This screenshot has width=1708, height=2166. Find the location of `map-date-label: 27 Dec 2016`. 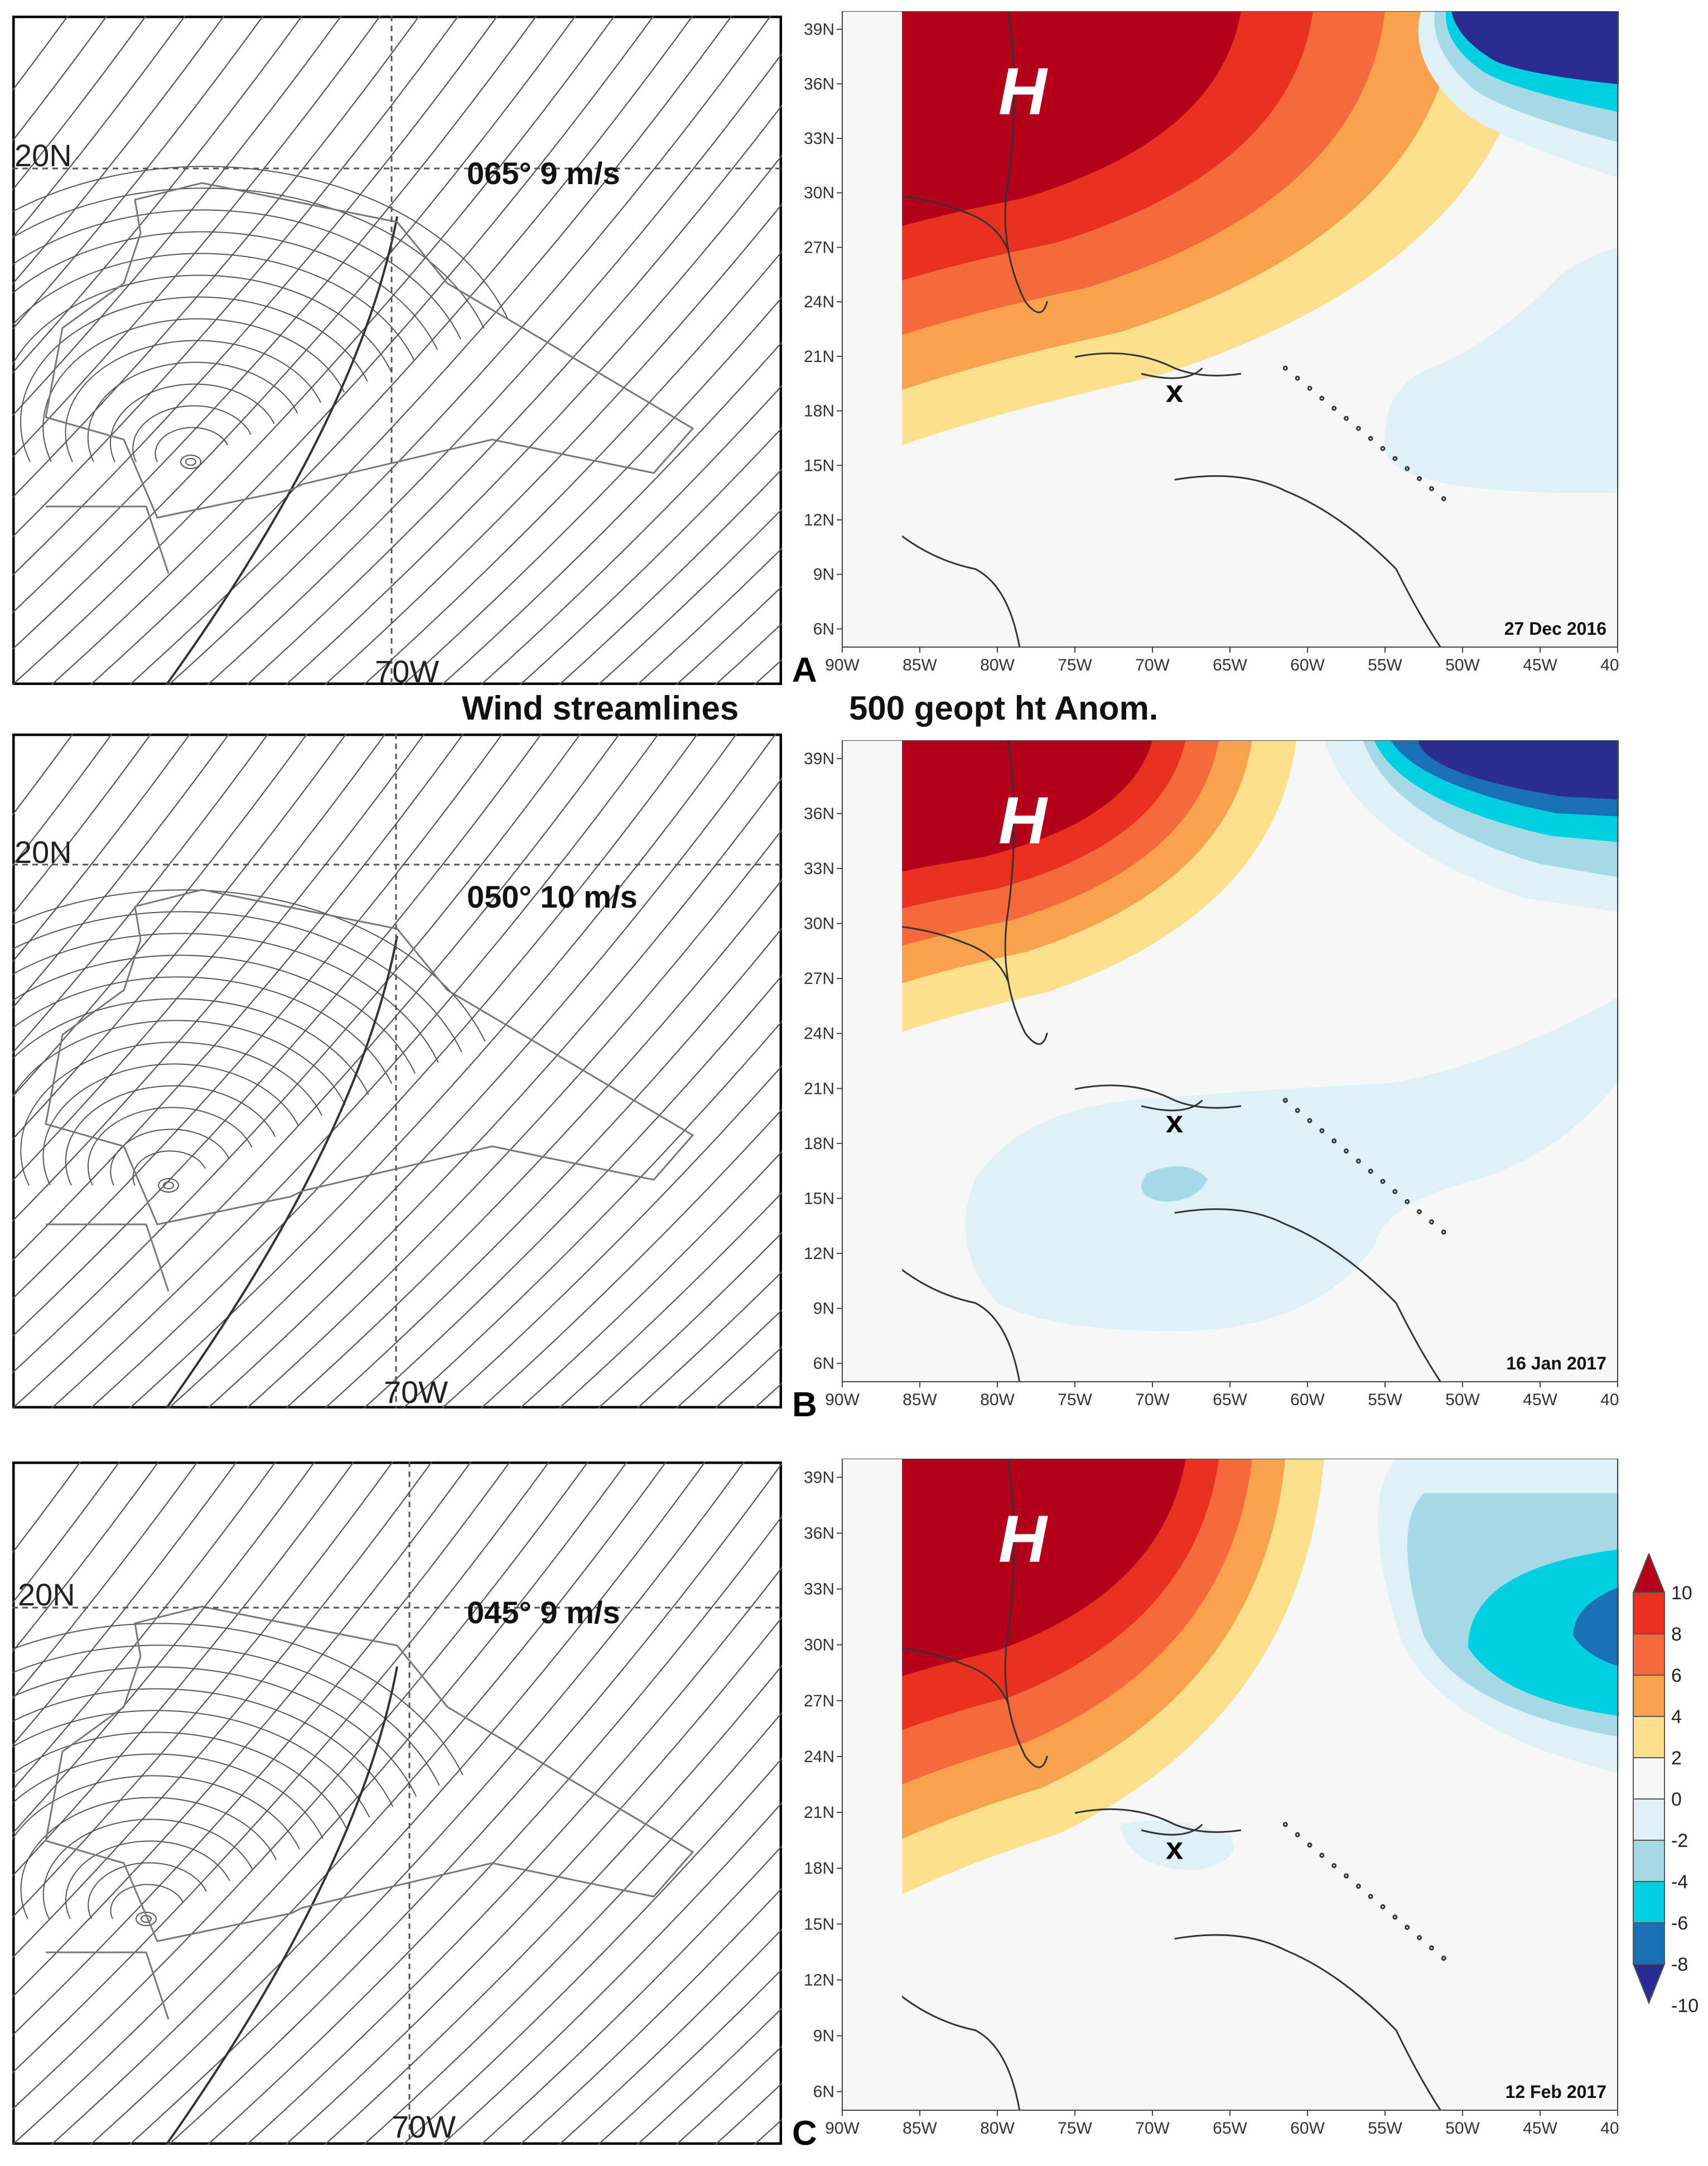

map-date-label: 27 Dec 2016 is located at coordinates (1555, 629).